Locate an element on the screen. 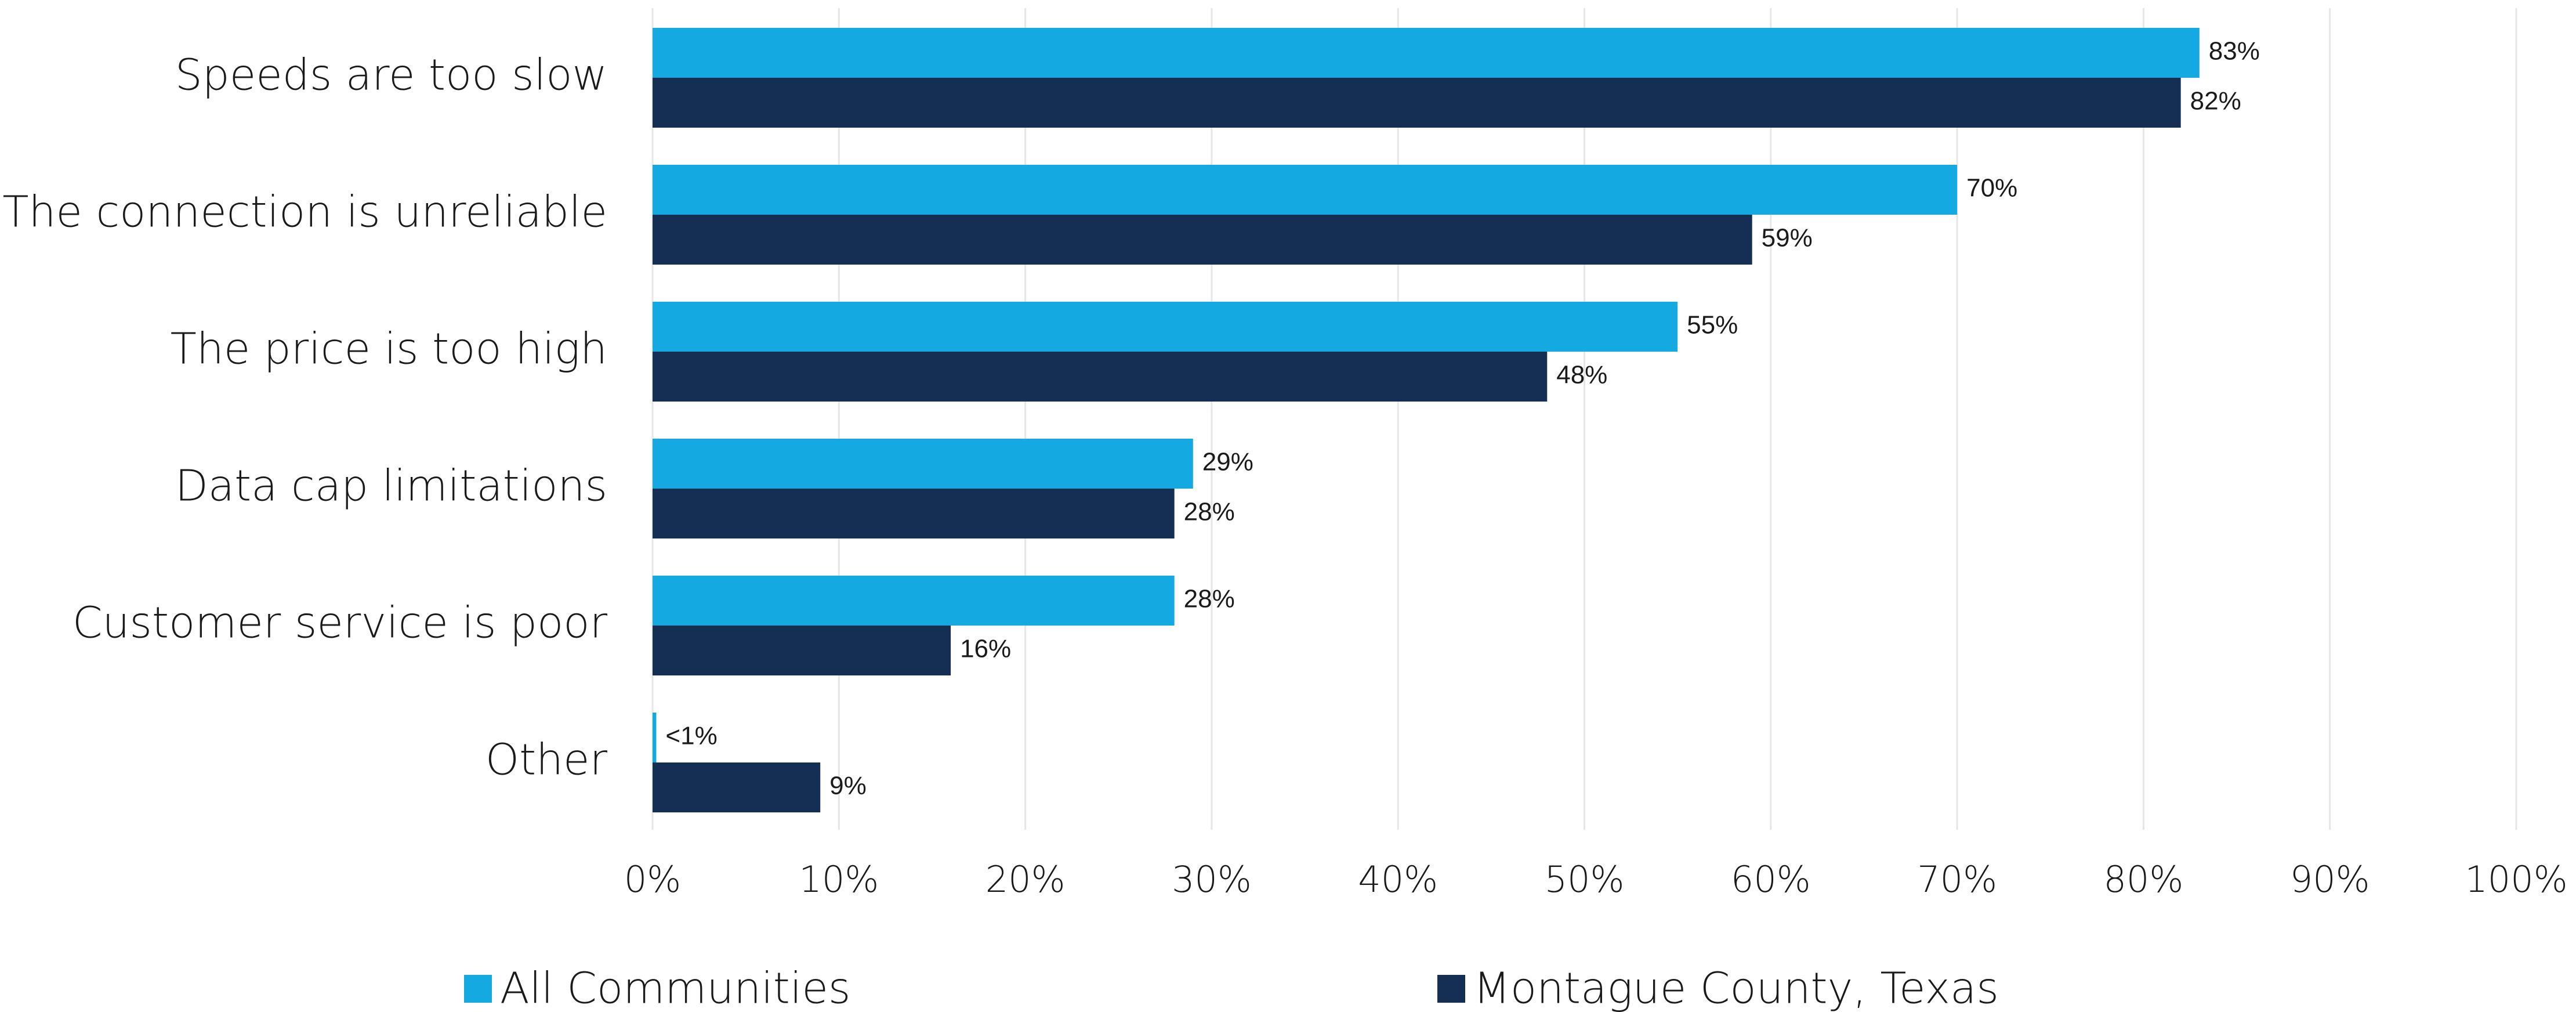 The image size is (2576, 1012). data-label: 59% is located at coordinates (1787, 238).